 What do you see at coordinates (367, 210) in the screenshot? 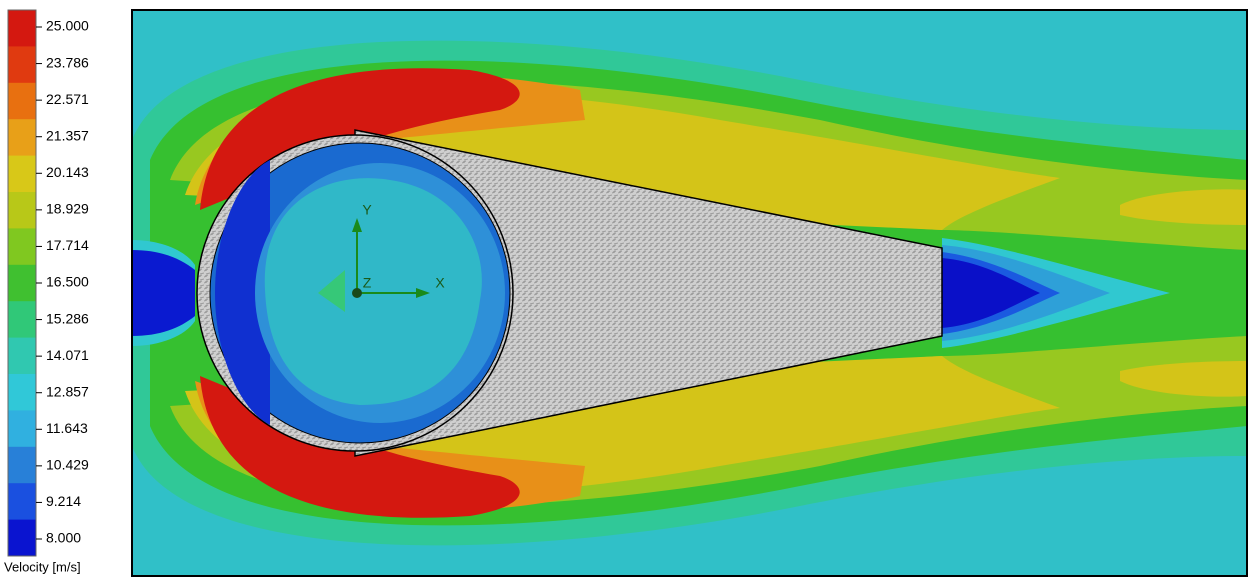
I see `axis-label: Y` at bounding box center [367, 210].